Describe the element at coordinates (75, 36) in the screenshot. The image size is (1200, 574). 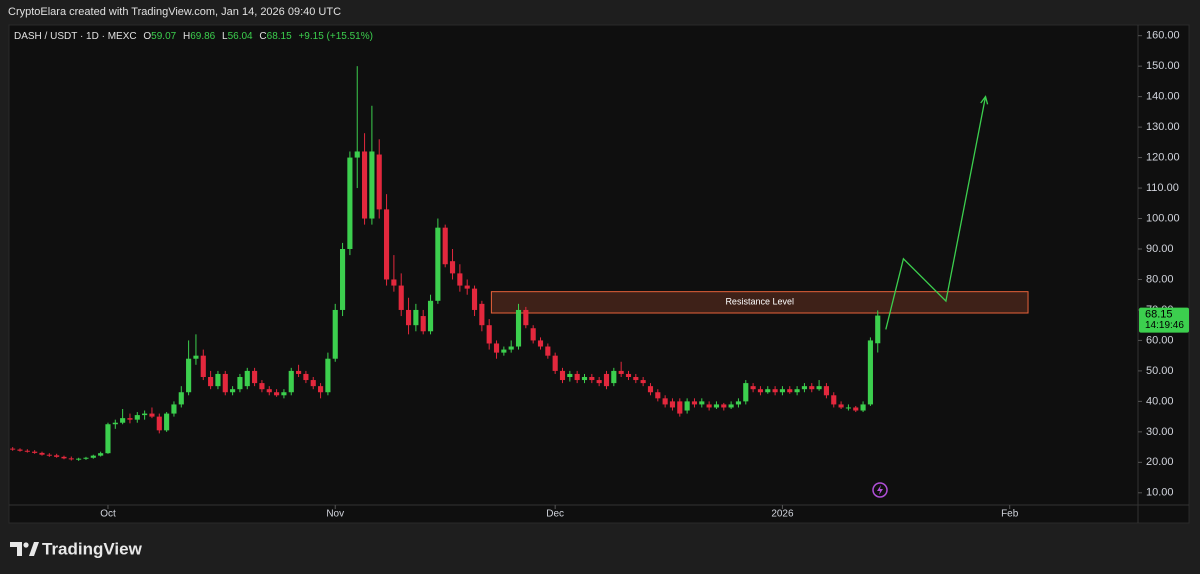
I see `symbol: DASH / USDT · 1D · MEXC` at that location.